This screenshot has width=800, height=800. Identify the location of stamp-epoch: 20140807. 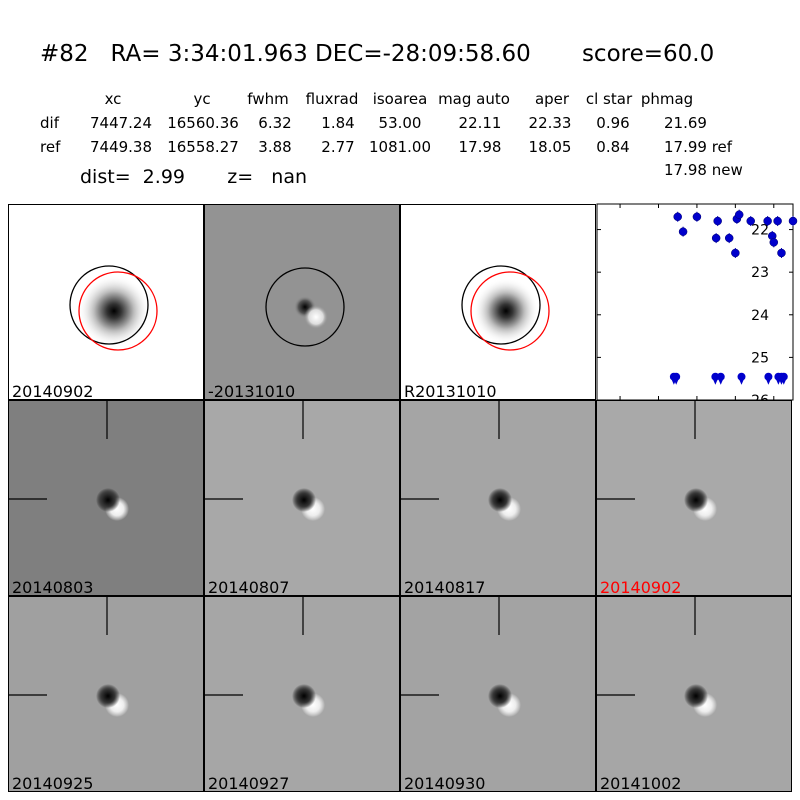
(302, 498).